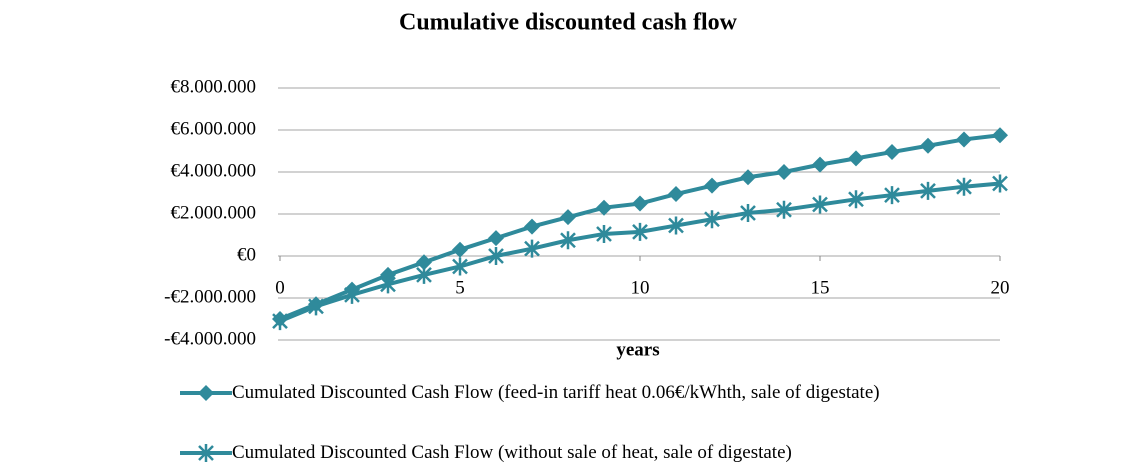 This screenshot has height=463, width=1145. Describe the element at coordinates (246, 254) in the screenshot. I see `y-tick-label: €0` at that location.